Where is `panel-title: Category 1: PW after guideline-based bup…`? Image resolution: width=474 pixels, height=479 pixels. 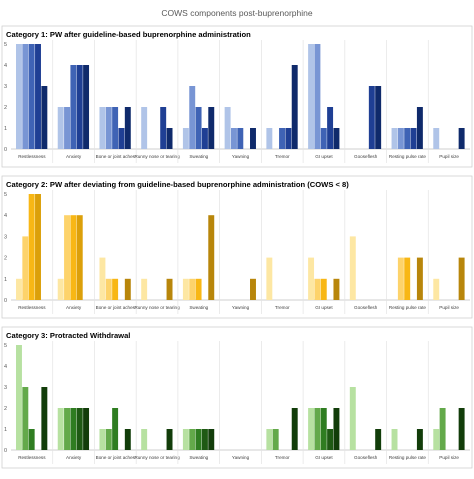 panel-title: Category 1: PW after guideline-based bup… is located at coordinates (128, 34).